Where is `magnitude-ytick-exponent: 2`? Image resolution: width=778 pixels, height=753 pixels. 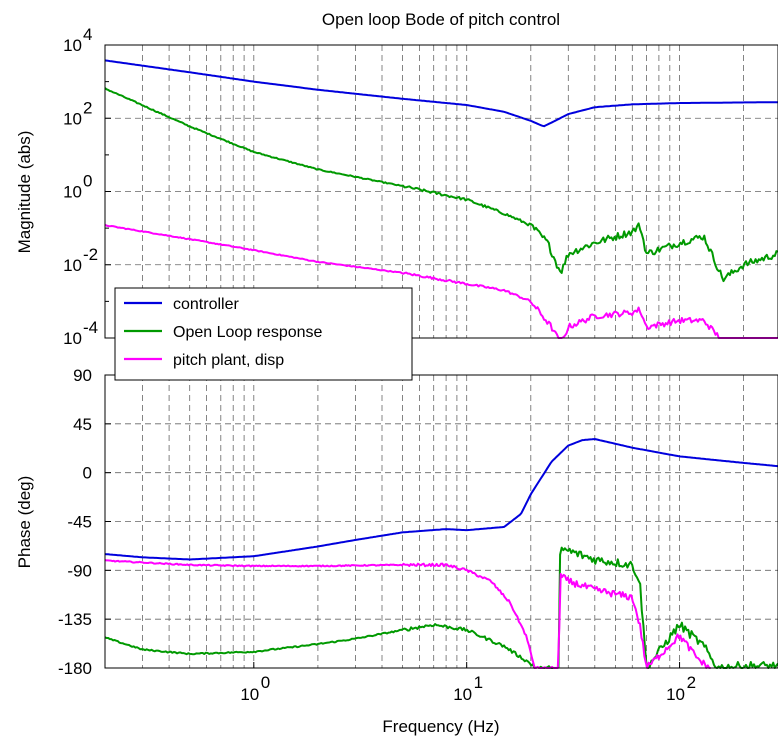
magnitude-ytick-exponent: 2 is located at coordinates (87, 107).